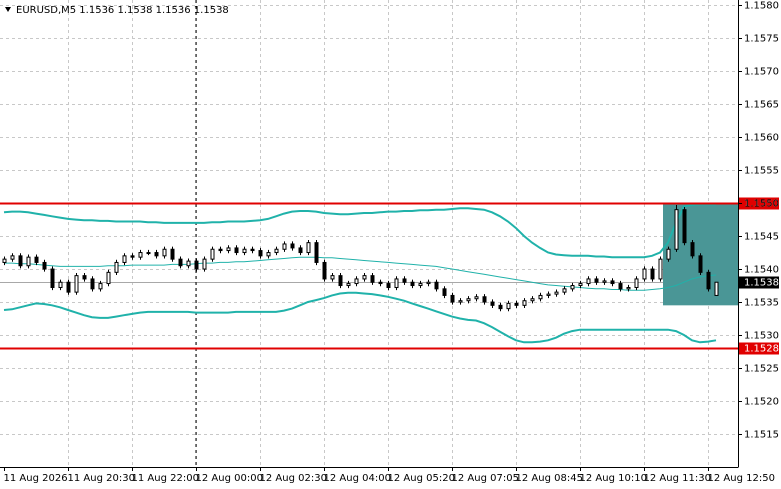 This screenshot has height=489, width=781. What do you see at coordinates (101, 478) in the screenshot?
I see `x-tick-label: 11 Aug 20:30` at bounding box center [101, 478].